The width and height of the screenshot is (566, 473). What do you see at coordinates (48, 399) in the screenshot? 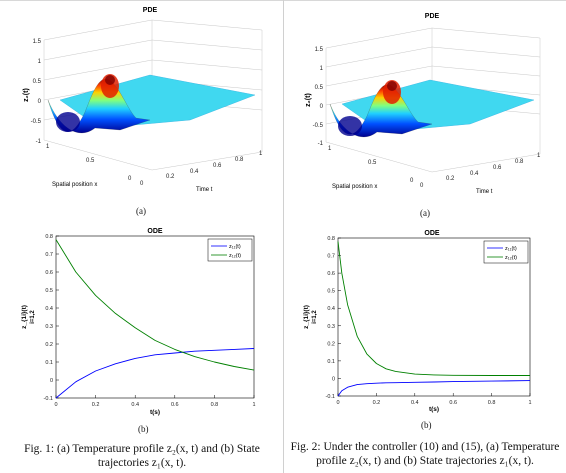
I see `y-tick-label: -0.1` at bounding box center [48, 399].